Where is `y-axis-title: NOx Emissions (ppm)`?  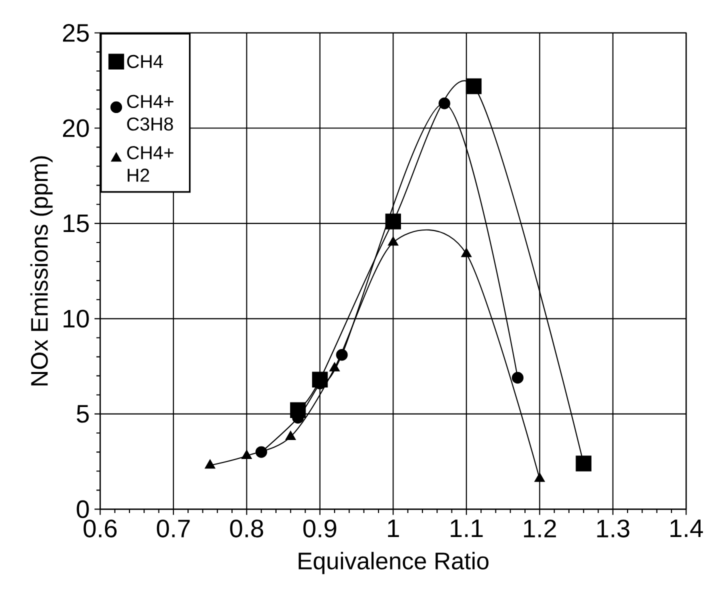
y-axis-title: NOx Emissions (ppm) is located at coordinates (41, 271).